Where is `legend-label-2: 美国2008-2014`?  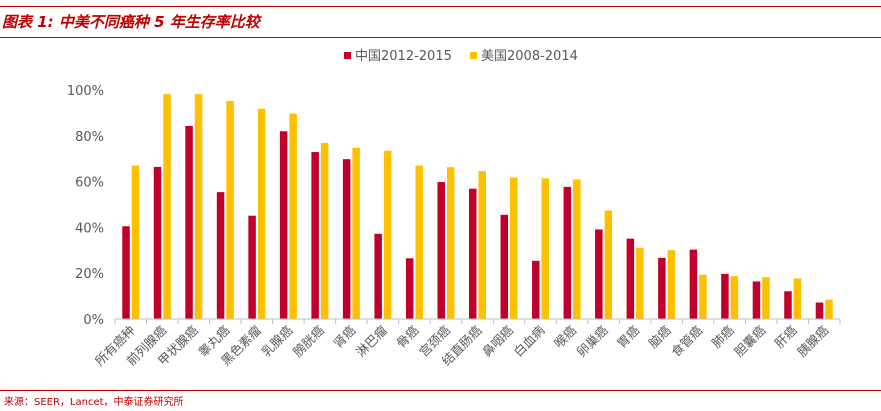
legend-label-2: 美国2008-2014 is located at coordinates (529, 56).